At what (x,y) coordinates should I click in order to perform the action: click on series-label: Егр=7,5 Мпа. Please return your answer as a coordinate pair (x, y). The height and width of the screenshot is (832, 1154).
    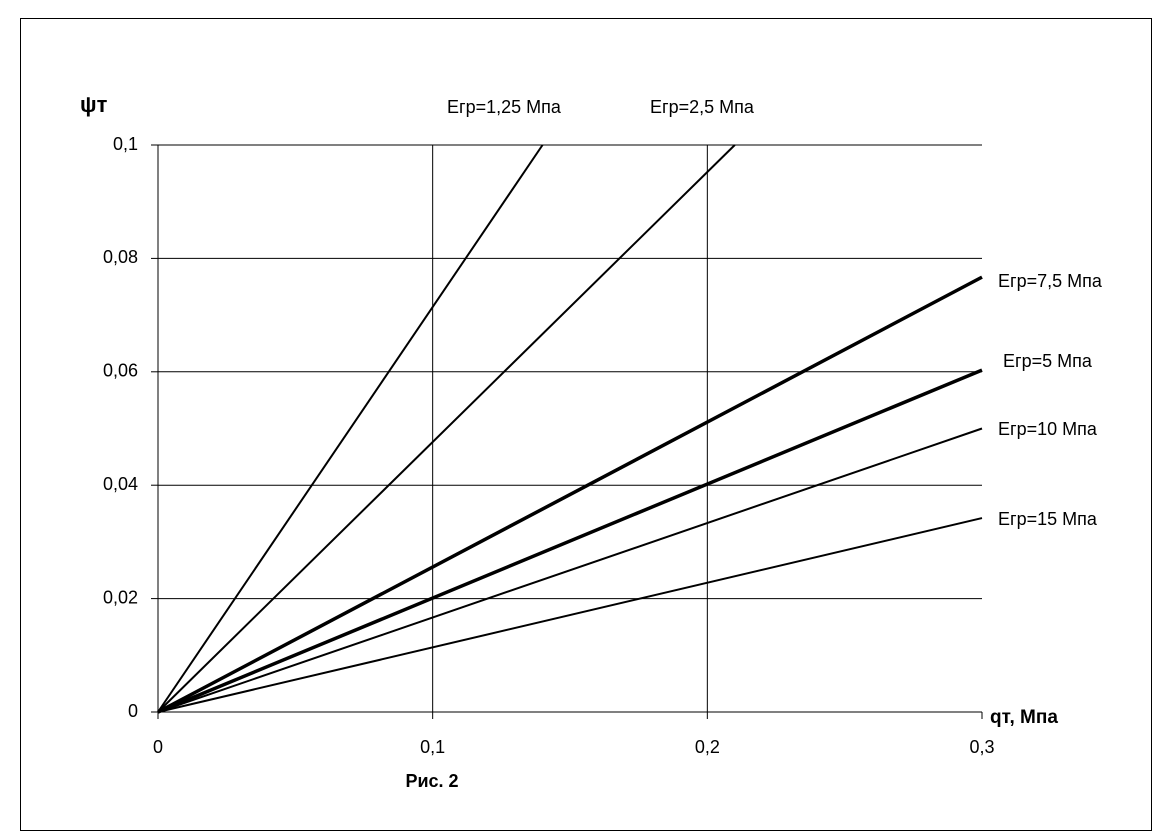
    Looking at the image, I should click on (1050, 281).